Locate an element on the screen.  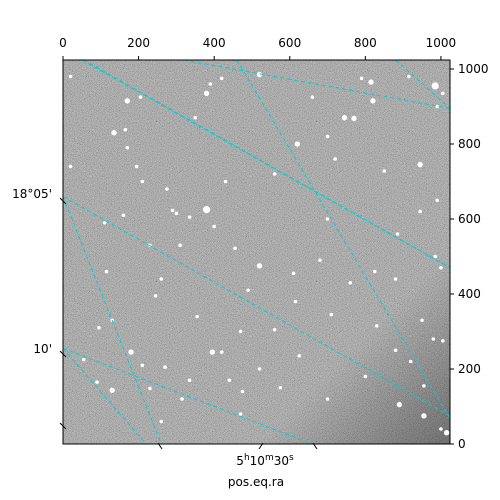
dec-tick-label: 10' is located at coordinates (42, 349).